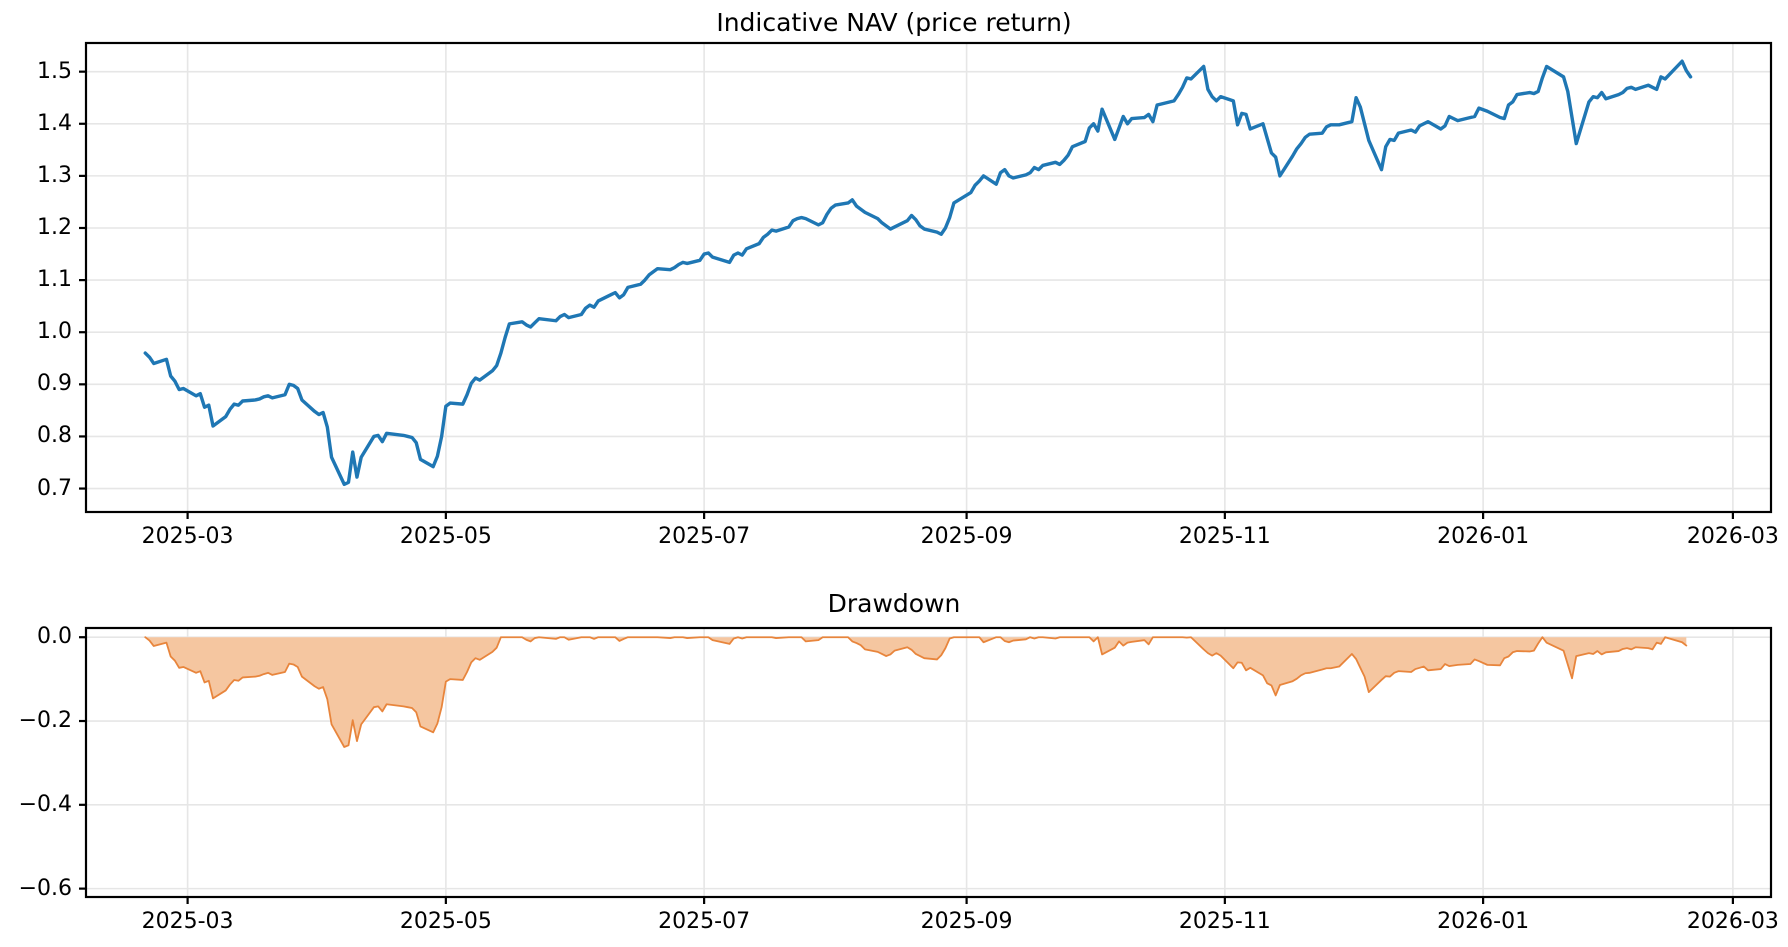 The height and width of the screenshot is (947, 1788). I want to click on nav-xtick-label: 2026-01, so click(1483, 536).